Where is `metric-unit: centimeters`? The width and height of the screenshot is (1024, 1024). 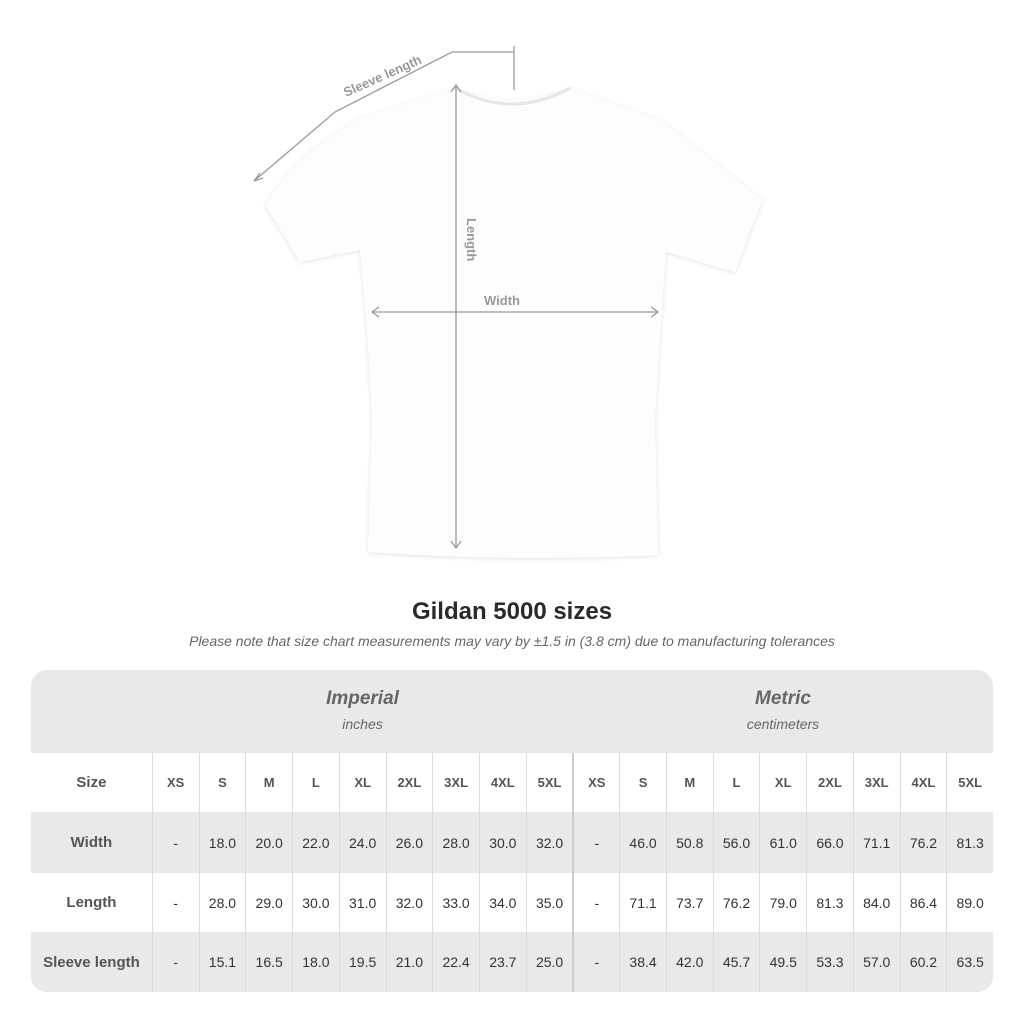 metric-unit: centimeters is located at coordinates (783, 724).